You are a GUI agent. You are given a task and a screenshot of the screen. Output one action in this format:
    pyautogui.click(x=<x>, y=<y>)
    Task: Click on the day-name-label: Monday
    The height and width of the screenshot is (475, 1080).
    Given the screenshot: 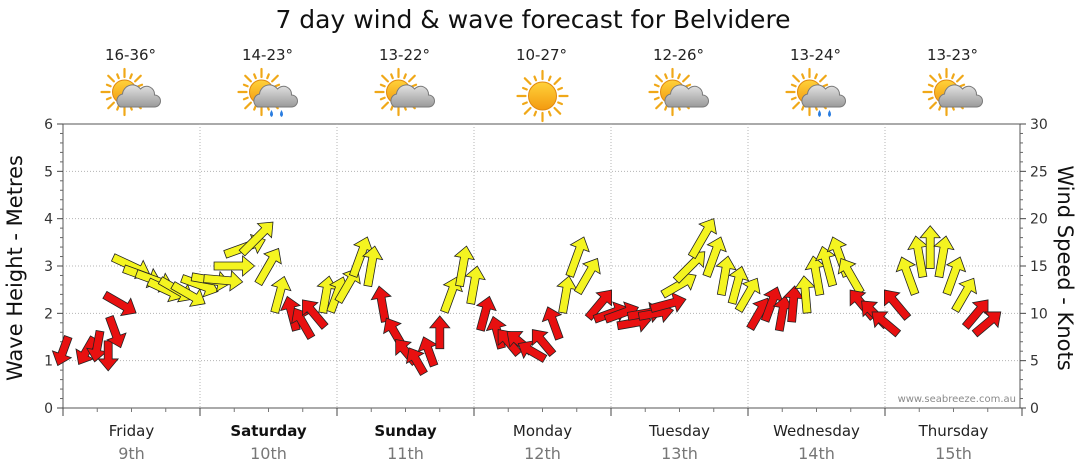 What is the action you would take?
    pyautogui.click(x=542, y=431)
    